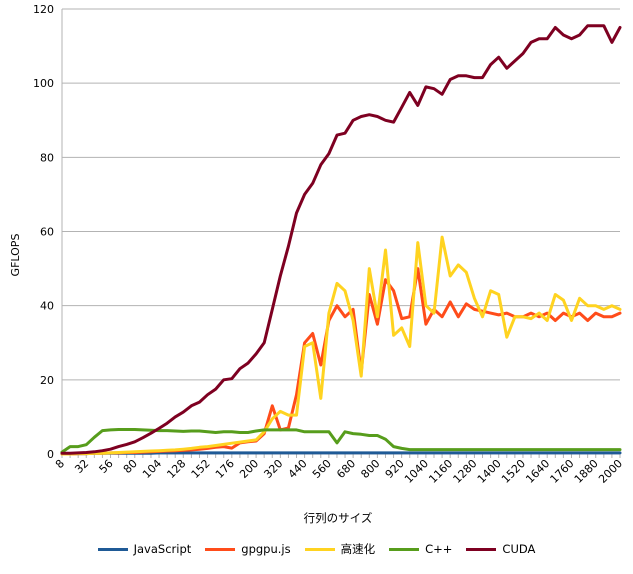 The height and width of the screenshot is (574, 633). I want to click on legend-item: JavaScript, so click(144, 549).